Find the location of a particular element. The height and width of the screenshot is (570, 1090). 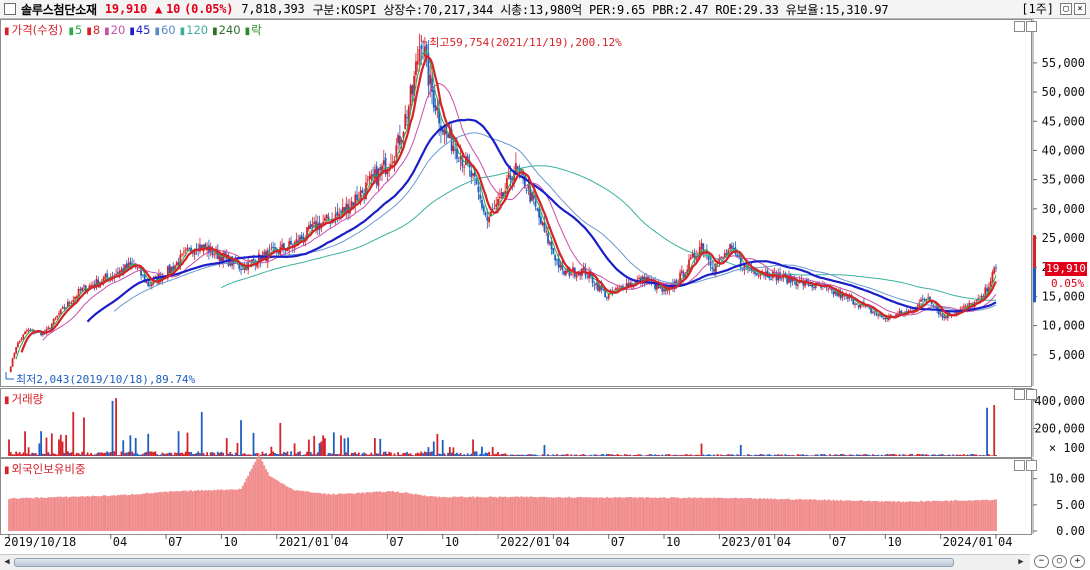

close-icon: × is located at coordinates (1080, 9).